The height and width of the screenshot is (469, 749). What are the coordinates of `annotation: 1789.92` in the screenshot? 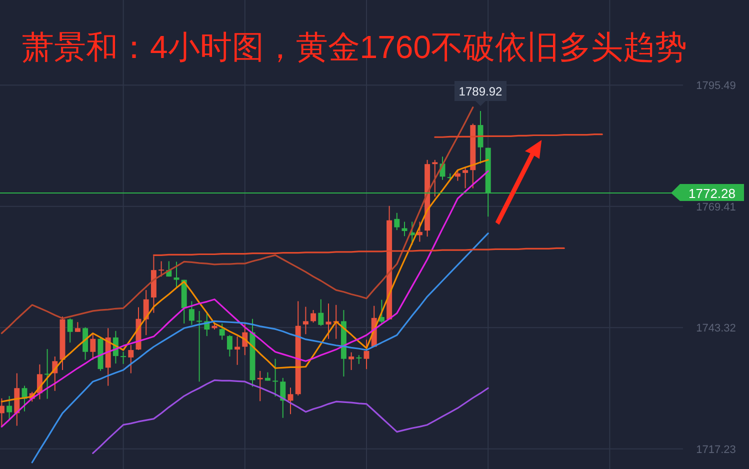 It's located at (480, 91).